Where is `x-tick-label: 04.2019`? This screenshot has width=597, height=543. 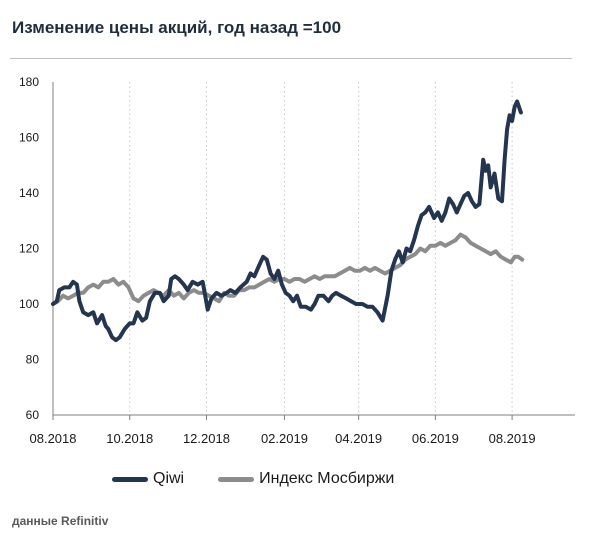 x-tick-label: 04.2019 is located at coordinates (358, 438).